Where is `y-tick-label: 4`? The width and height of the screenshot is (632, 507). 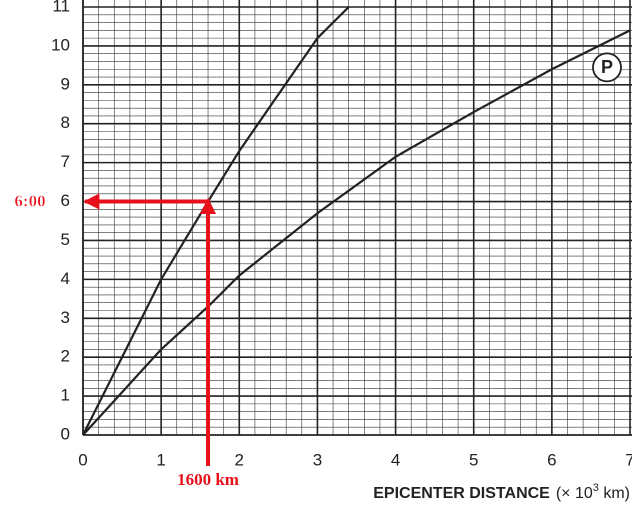 y-tick-label: 4 is located at coordinates (65, 278).